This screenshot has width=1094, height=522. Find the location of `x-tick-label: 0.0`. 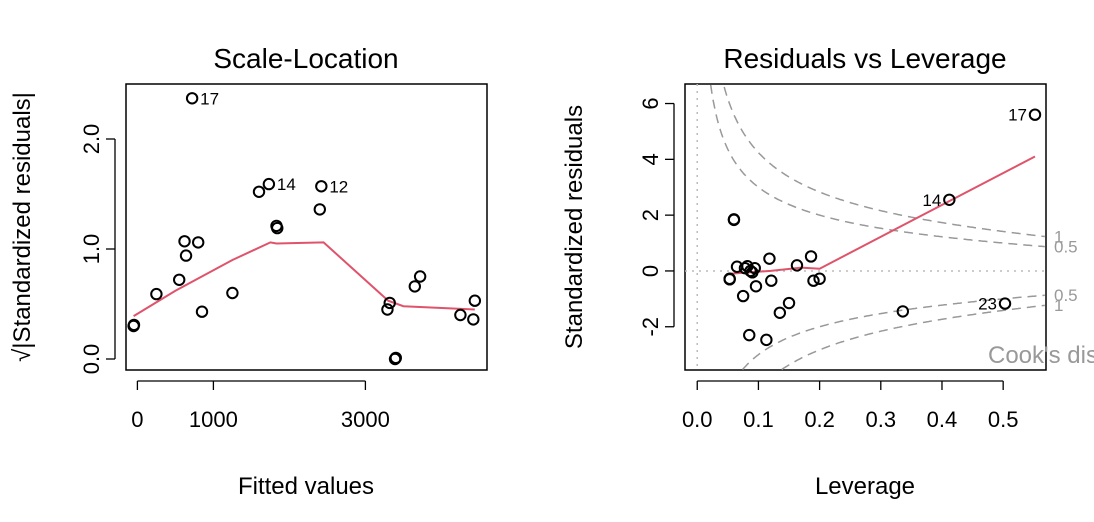

x-tick-label: 0.0 is located at coordinates (697, 419).